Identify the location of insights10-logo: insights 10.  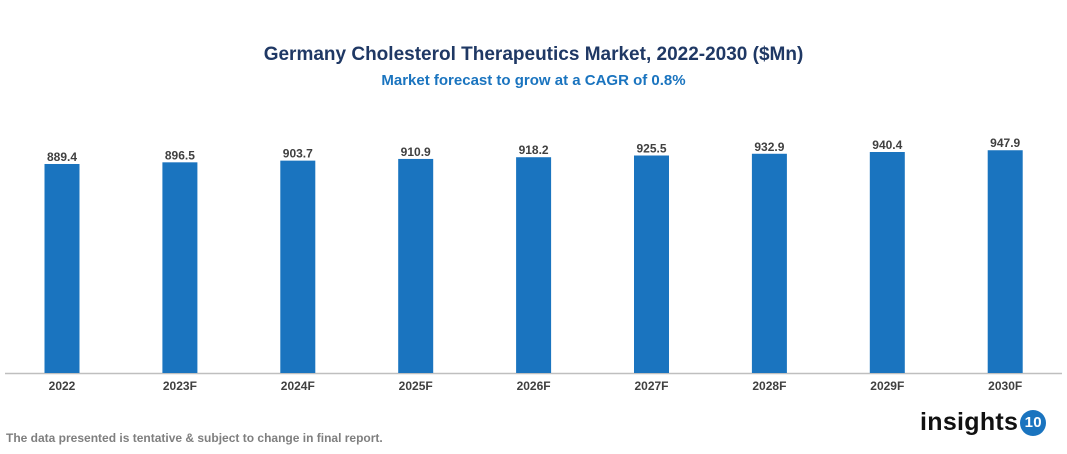
(983, 422).